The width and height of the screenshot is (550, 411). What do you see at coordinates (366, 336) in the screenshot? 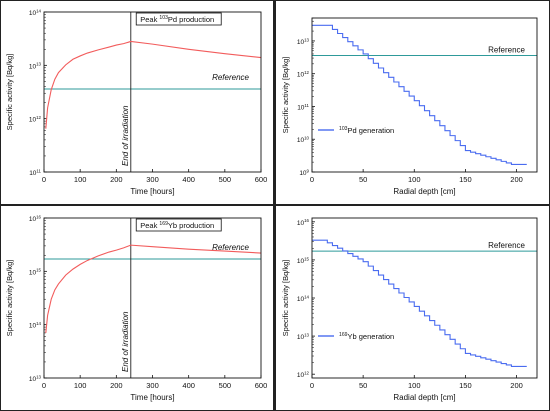
I see `legend-label: 169Yb generation` at bounding box center [366, 336].